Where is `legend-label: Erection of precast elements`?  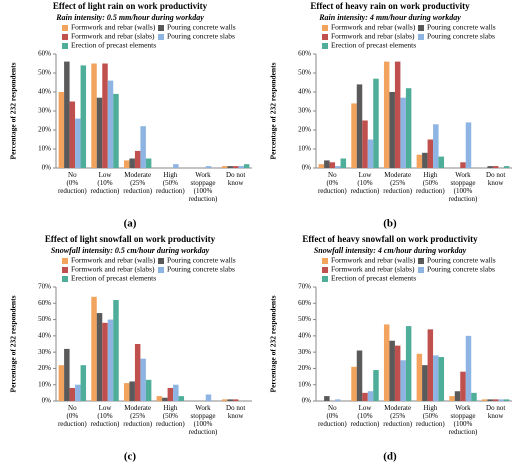 legend-label: Erection of precast elements is located at coordinates (113, 278).